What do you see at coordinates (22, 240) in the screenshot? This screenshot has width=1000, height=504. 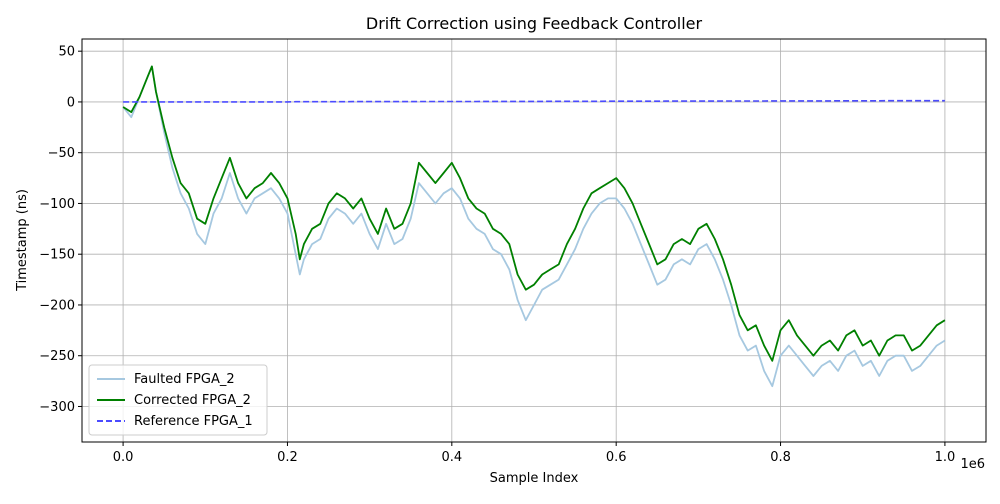 I see `y-axis-label: Timestamp (ns)` at bounding box center [22, 240].